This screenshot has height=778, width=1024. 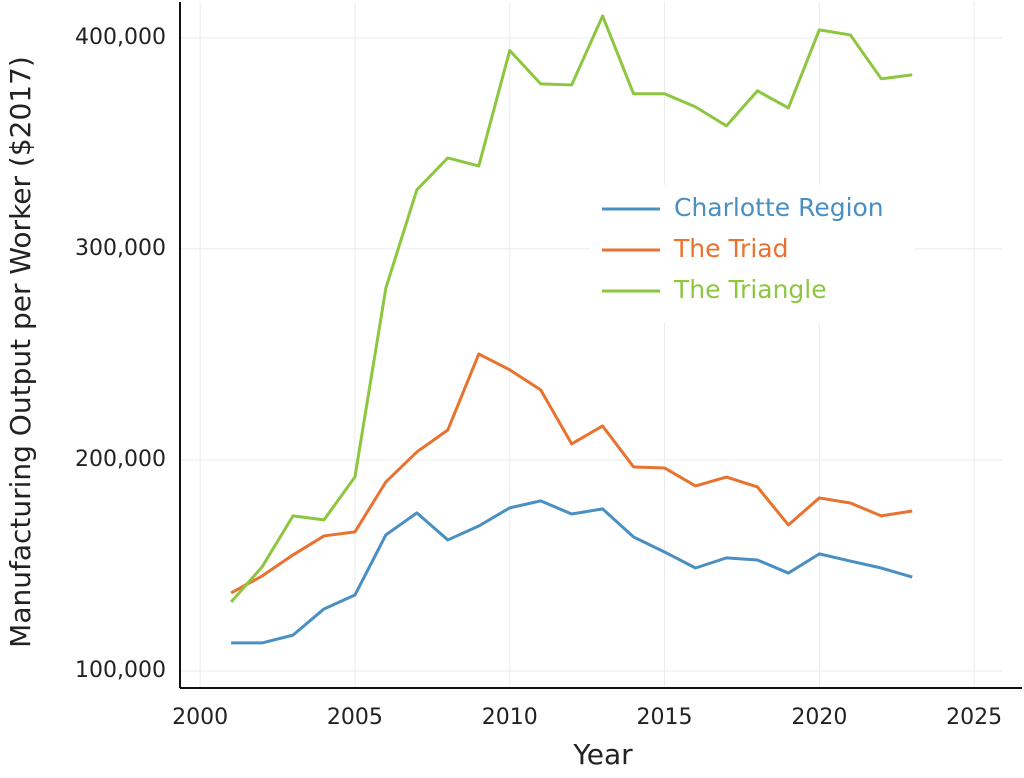 I want to click on line-series, so click(x=572, y=572).